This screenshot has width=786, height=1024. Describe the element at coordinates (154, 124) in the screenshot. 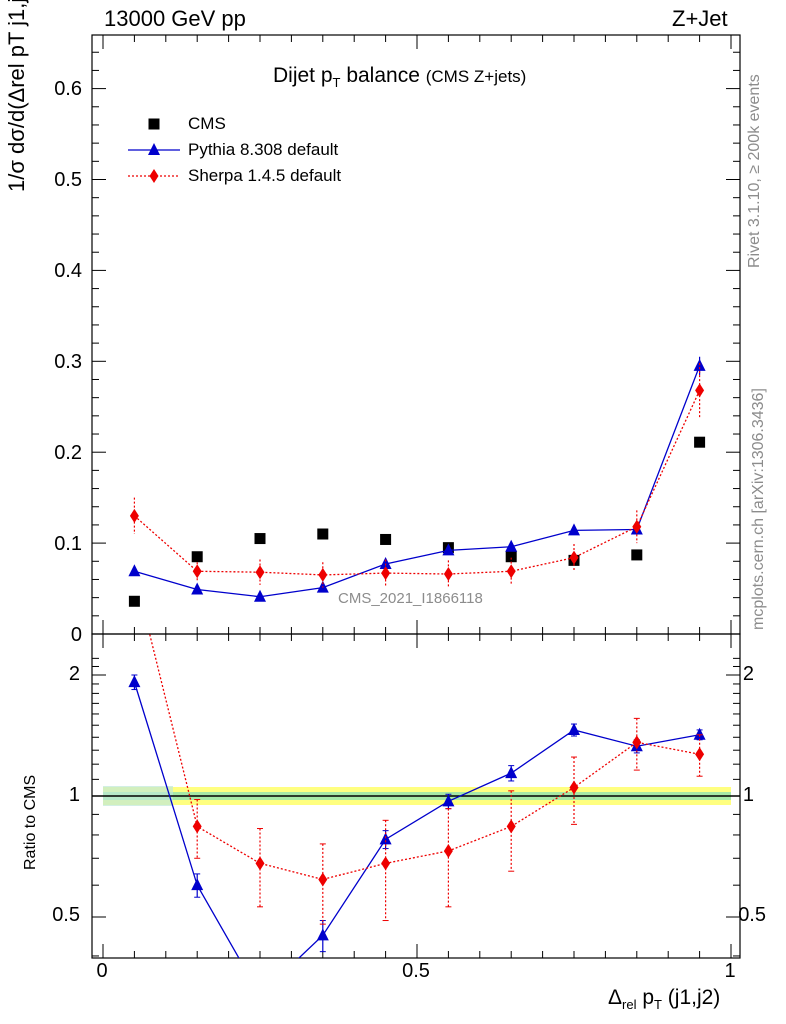

I see `legend-marker-cms` at that location.